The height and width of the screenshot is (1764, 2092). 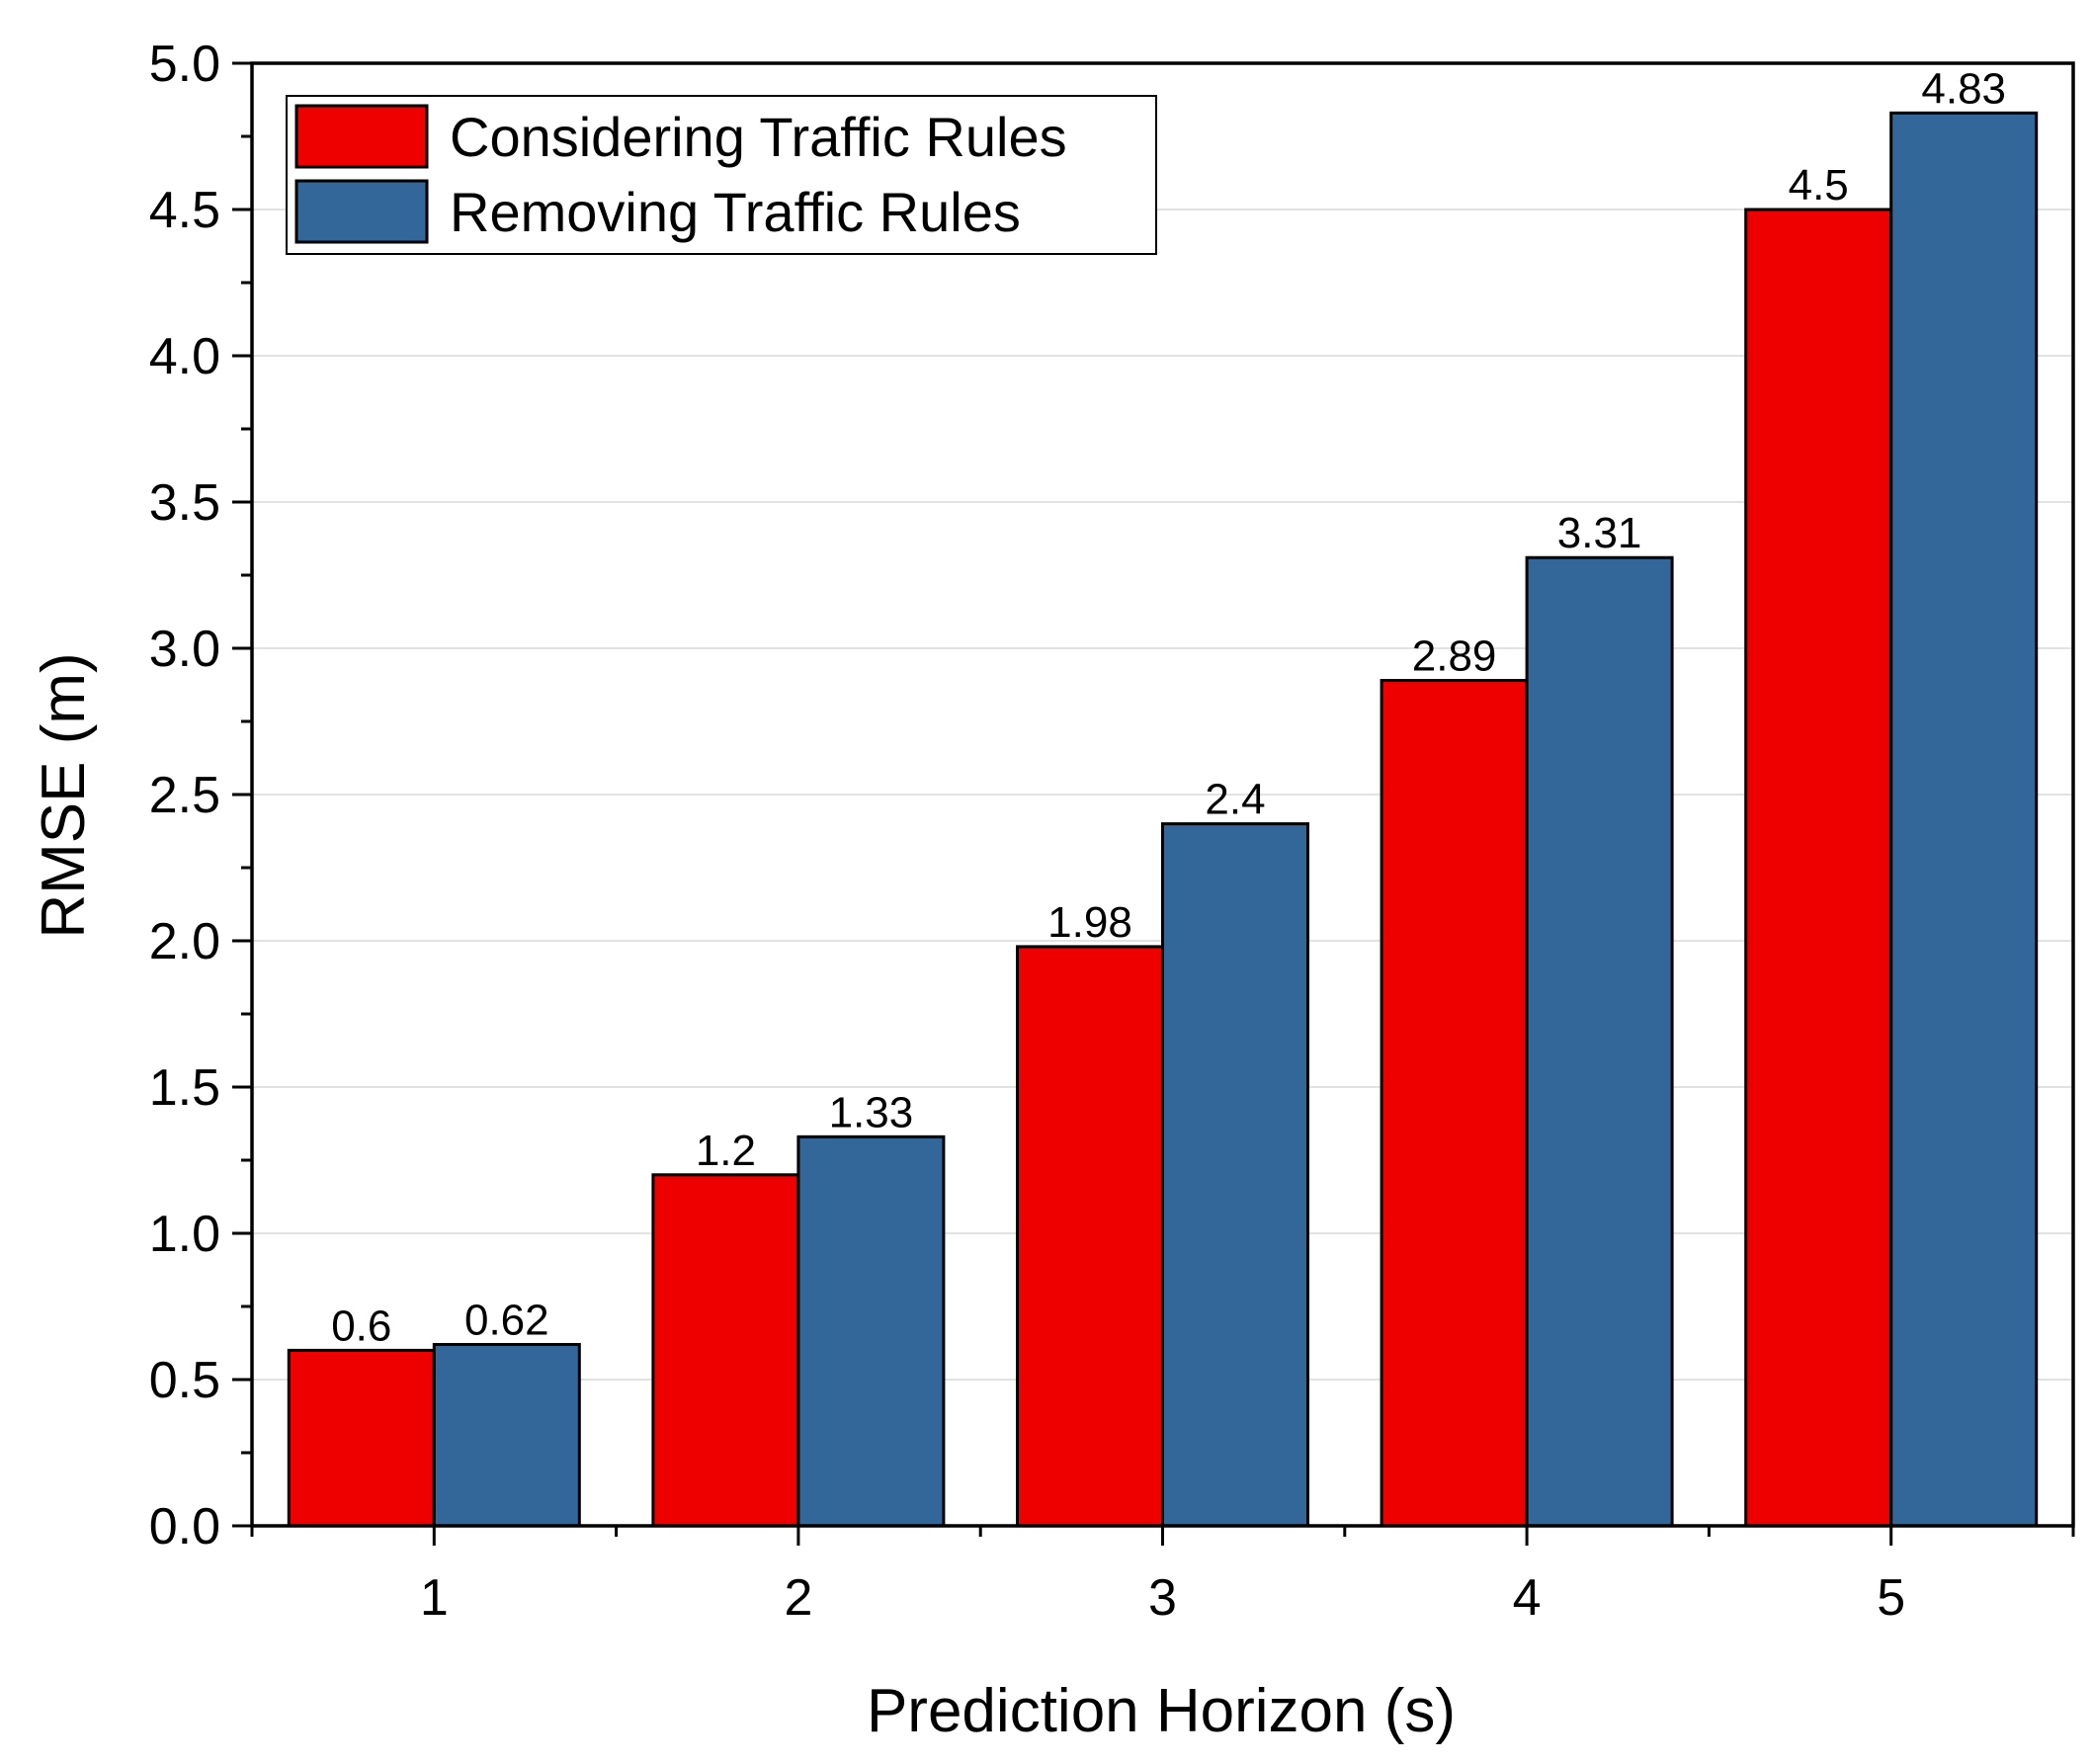 I want to click on y-tick-label: 5.0, so click(x=184, y=64).